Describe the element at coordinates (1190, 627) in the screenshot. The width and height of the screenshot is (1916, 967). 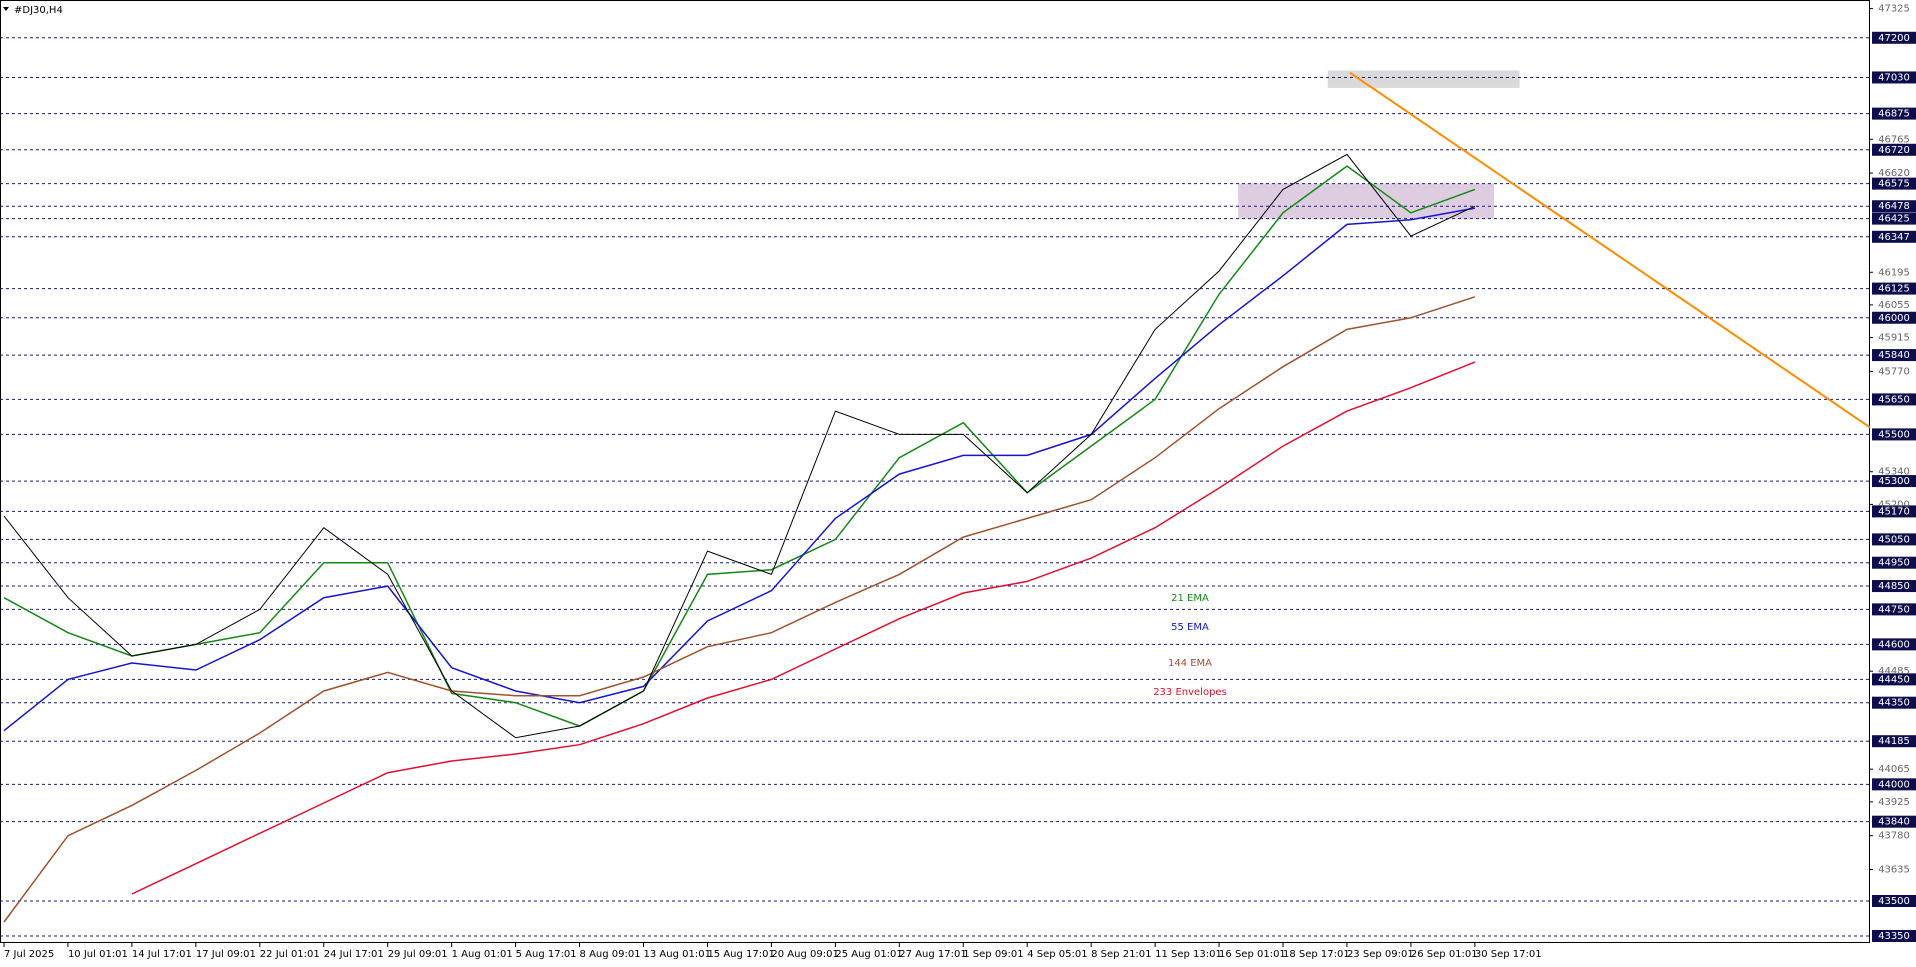
I see `legend-label: 55 EMA` at that location.